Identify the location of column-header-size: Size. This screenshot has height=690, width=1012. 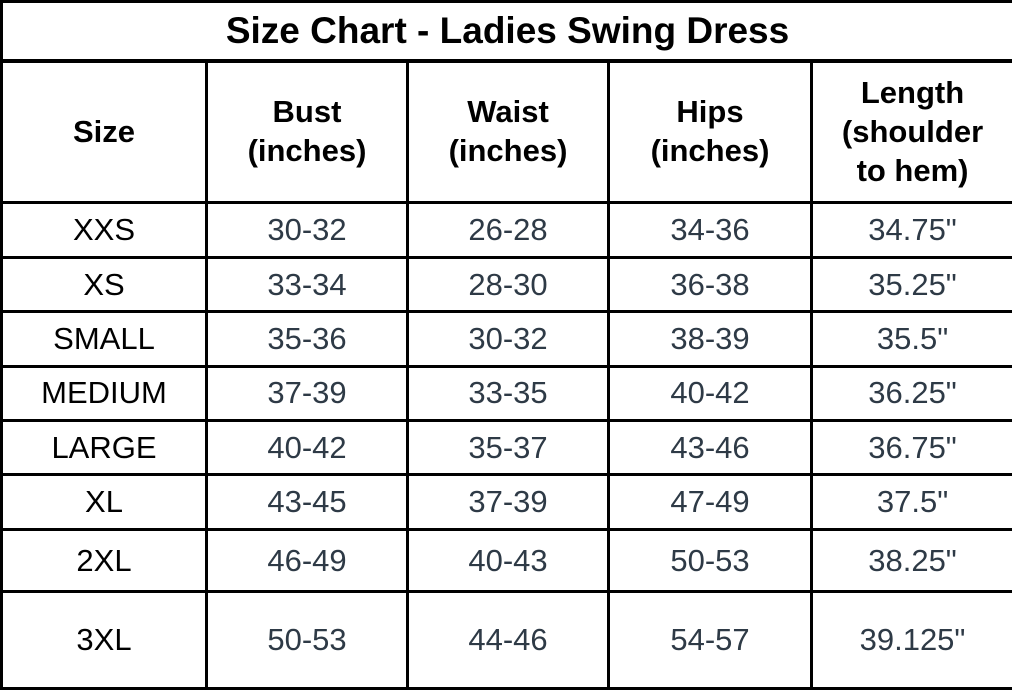
(104, 132).